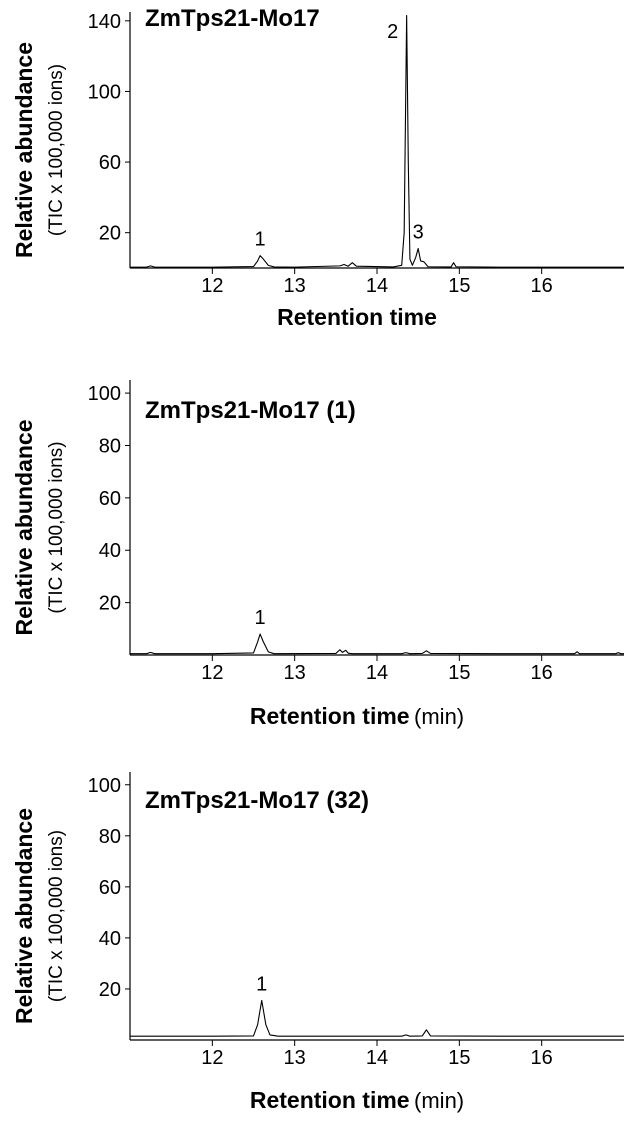 The width and height of the screenshot is (626, 1122). I want to click on x-axis-title: Retention time, so click(357, 317).